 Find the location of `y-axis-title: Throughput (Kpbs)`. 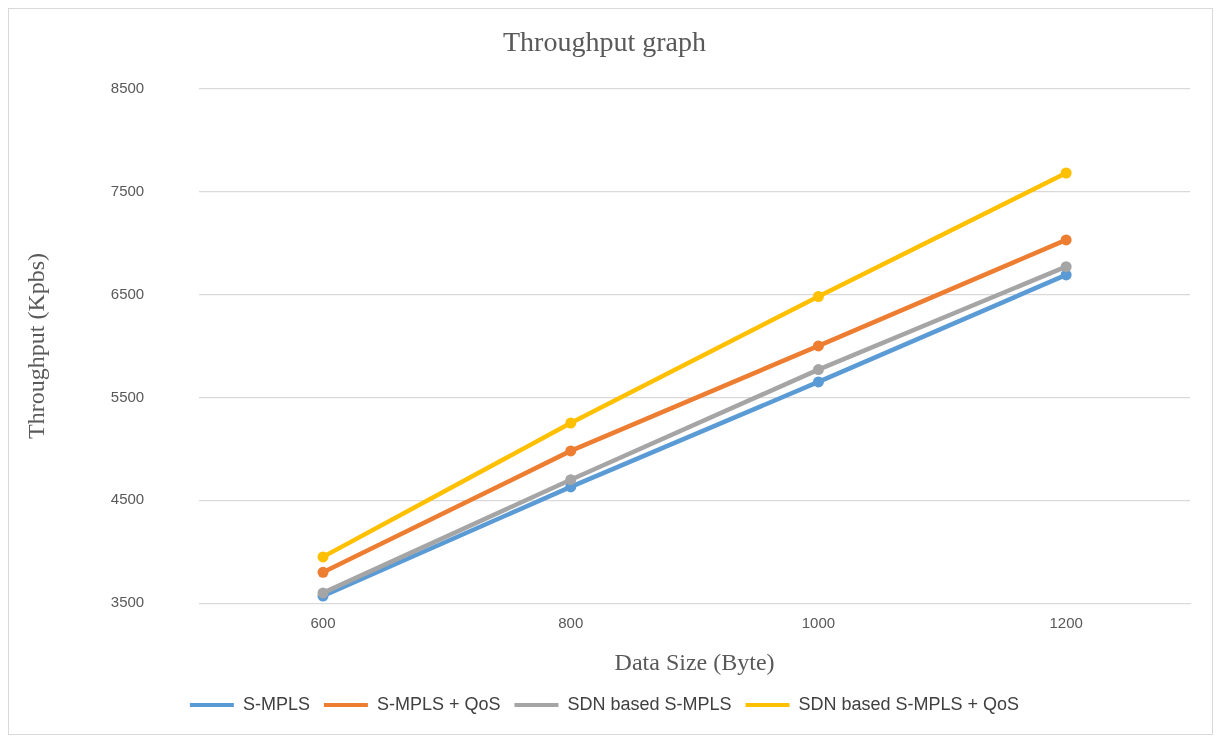

y-axis-title: Throughput (Kpbs) is located at coordinates (35, 345).